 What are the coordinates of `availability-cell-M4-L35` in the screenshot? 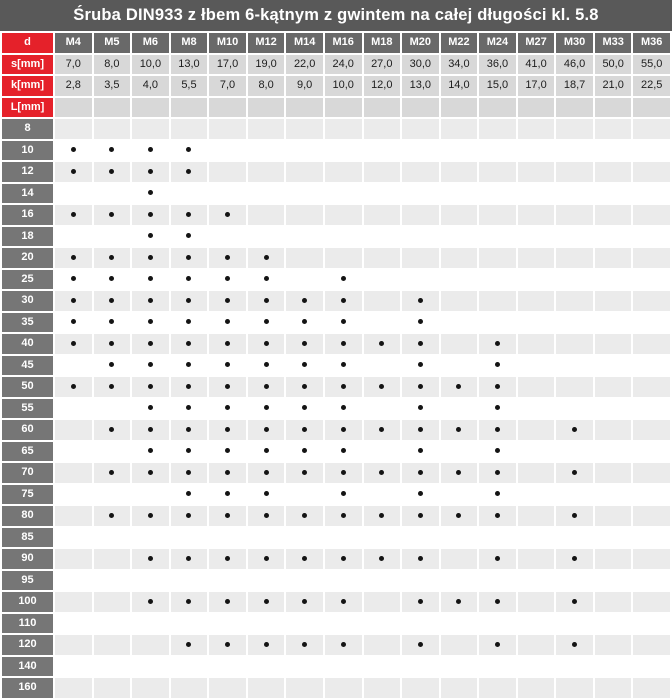 It's located at (73, 322).